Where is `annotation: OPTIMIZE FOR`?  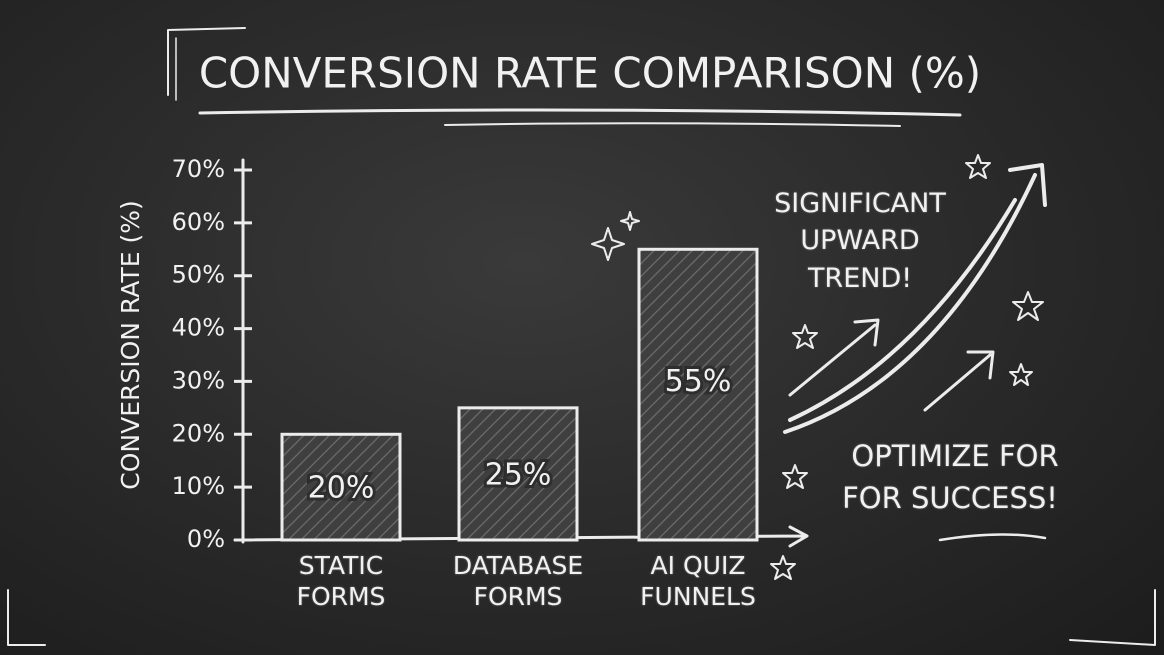
annotation: OPTIMIZE FOR is located at coordinates (955, 456).